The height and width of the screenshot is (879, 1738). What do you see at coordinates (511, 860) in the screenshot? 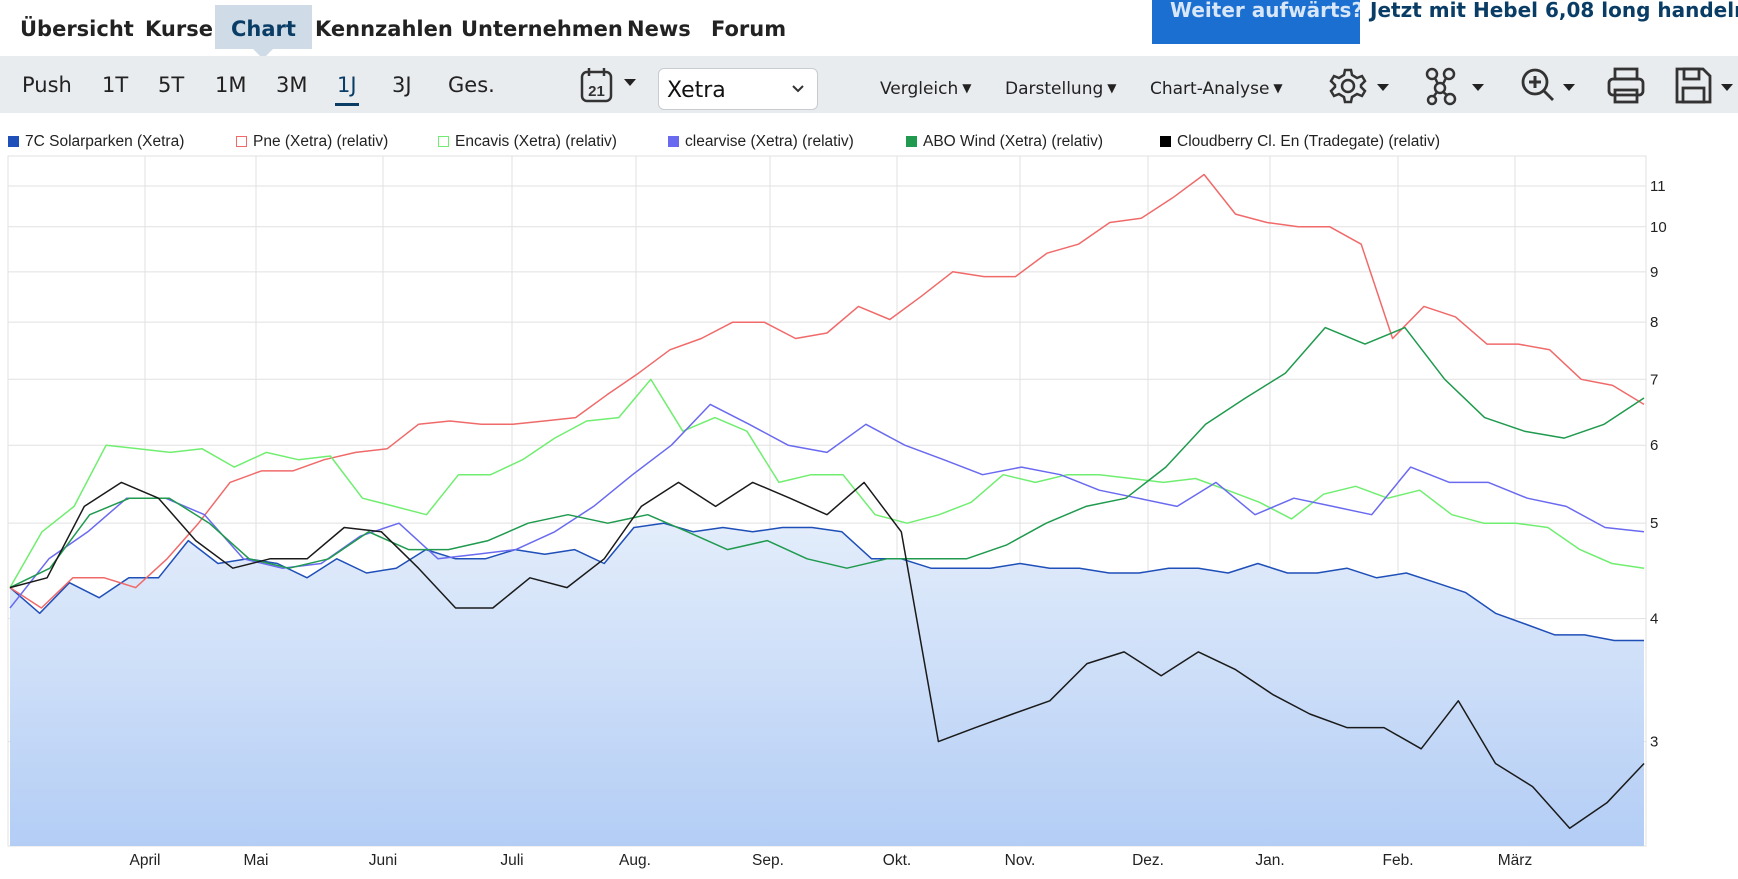
I see `x-tick-label: Juli` at bounding box center [511, 860].